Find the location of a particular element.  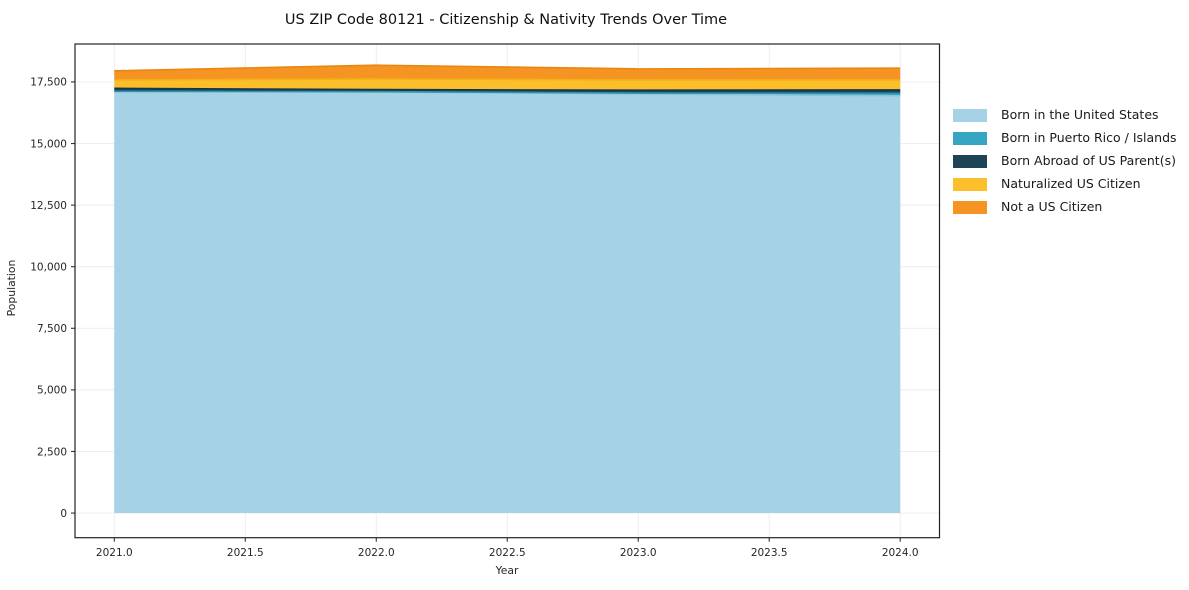

legend-item: Not a US Citizen is located at coordinates (1065, 207).